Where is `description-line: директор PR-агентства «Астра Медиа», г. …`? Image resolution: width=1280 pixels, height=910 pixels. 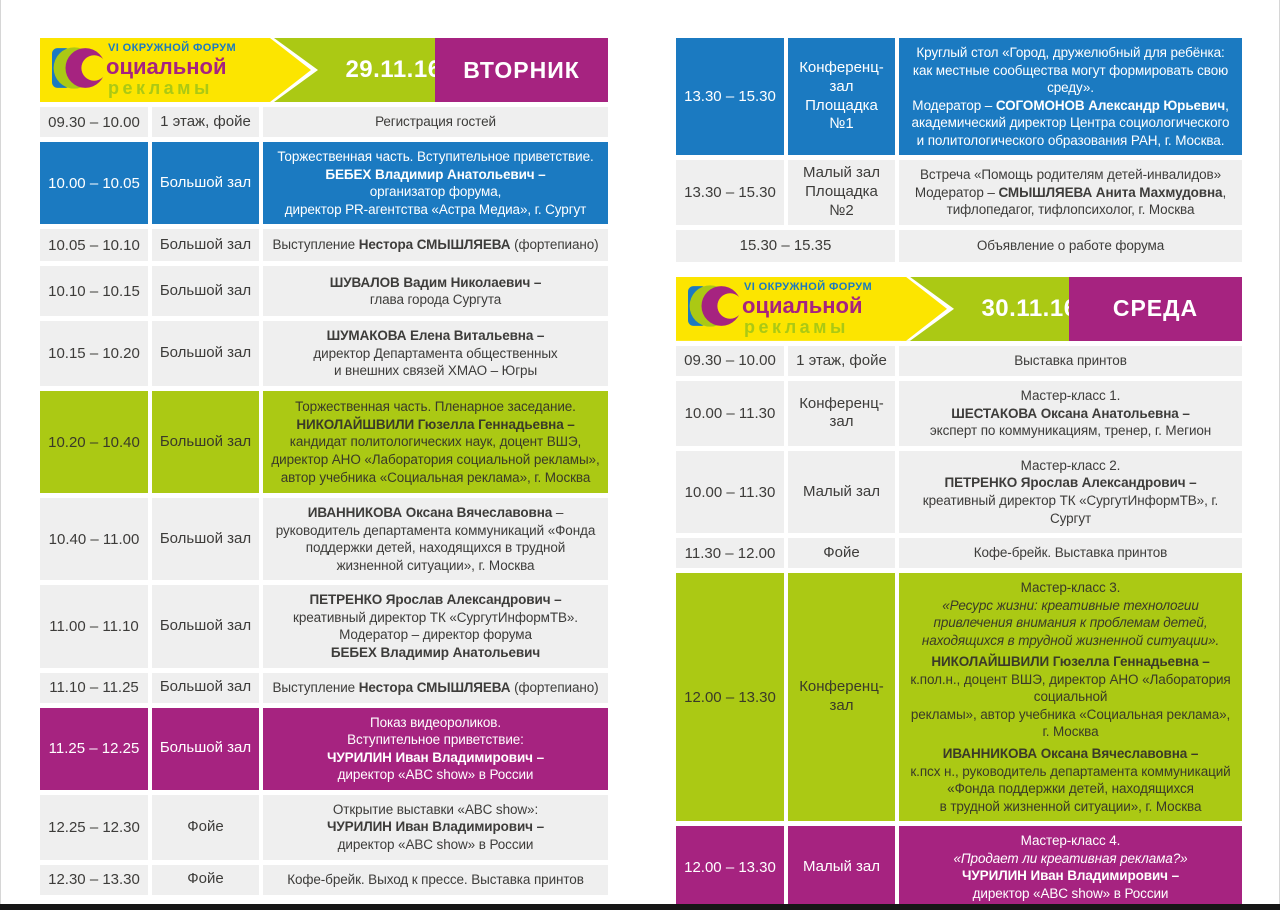 description-line: директор PR-агентства «Астра Медиа», г. … is located at coordinates (436, 210).